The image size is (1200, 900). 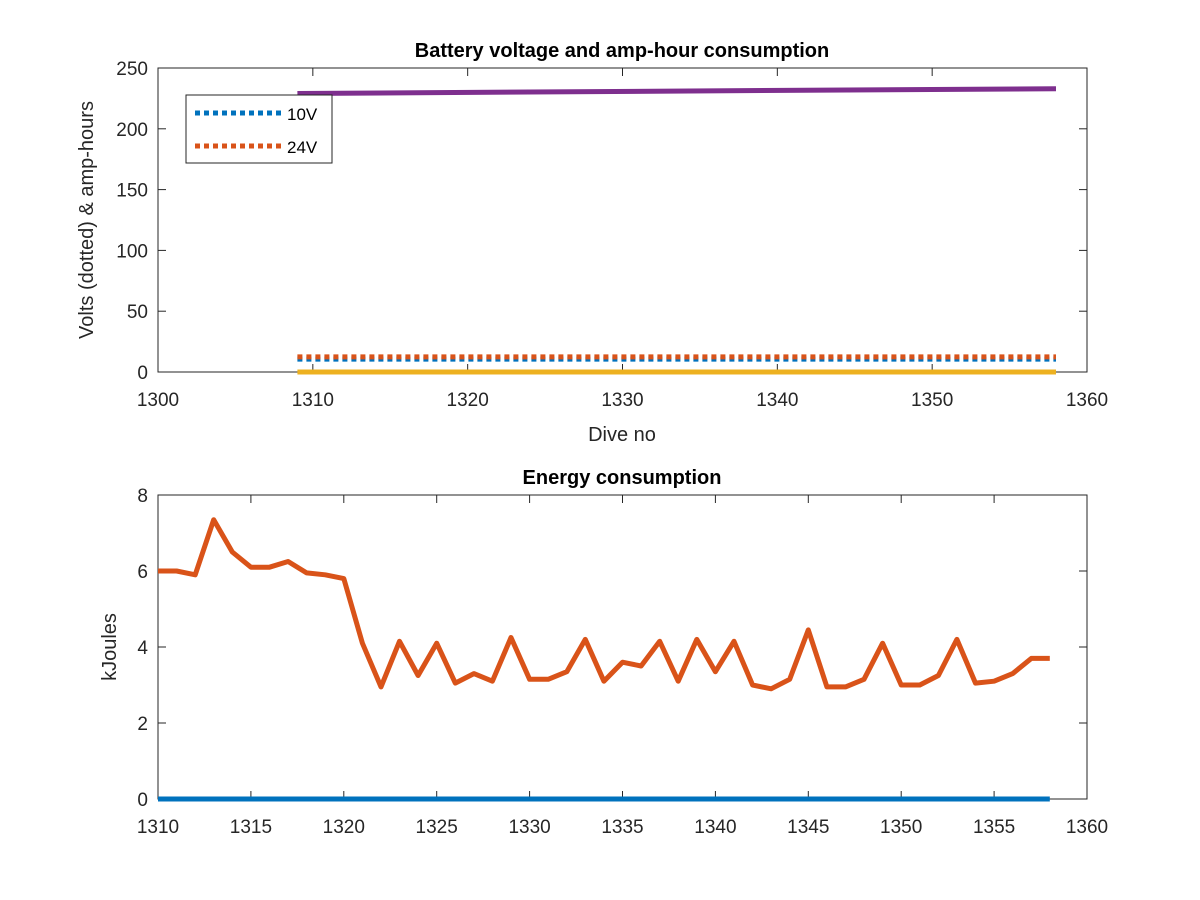 What do you see at coordinates (622, 435) in the screenshot?
I see `voltage-x-axis-label: Dive no` at bounding box center [622, 435].